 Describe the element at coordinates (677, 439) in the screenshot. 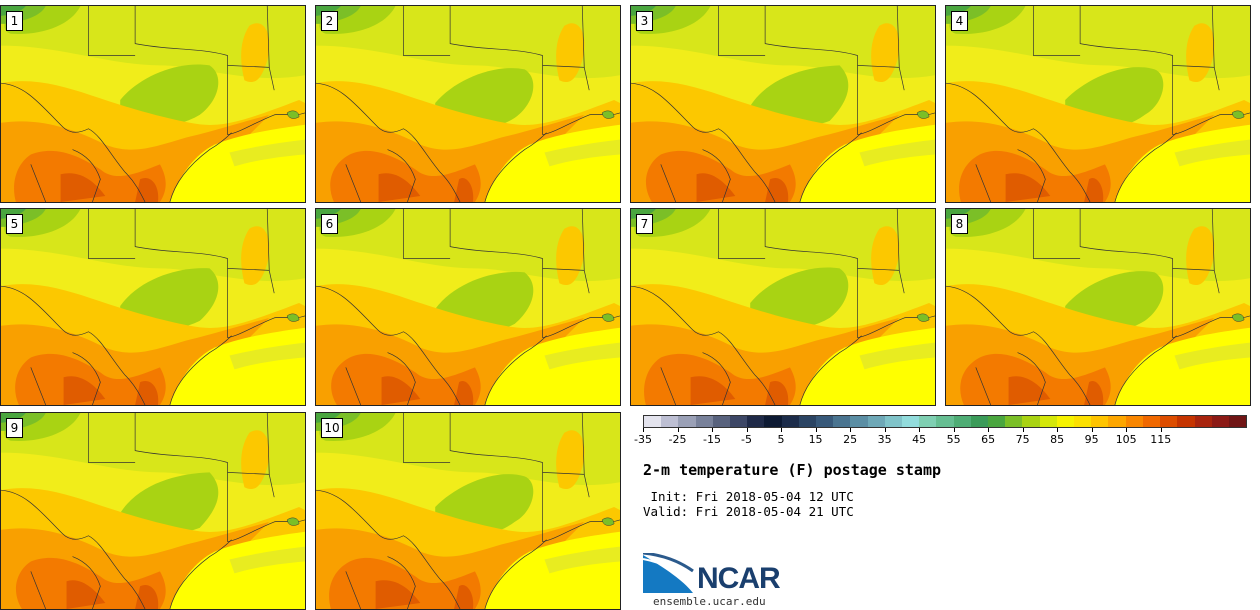

I see `colorbar-tick-label: -25` at that location.